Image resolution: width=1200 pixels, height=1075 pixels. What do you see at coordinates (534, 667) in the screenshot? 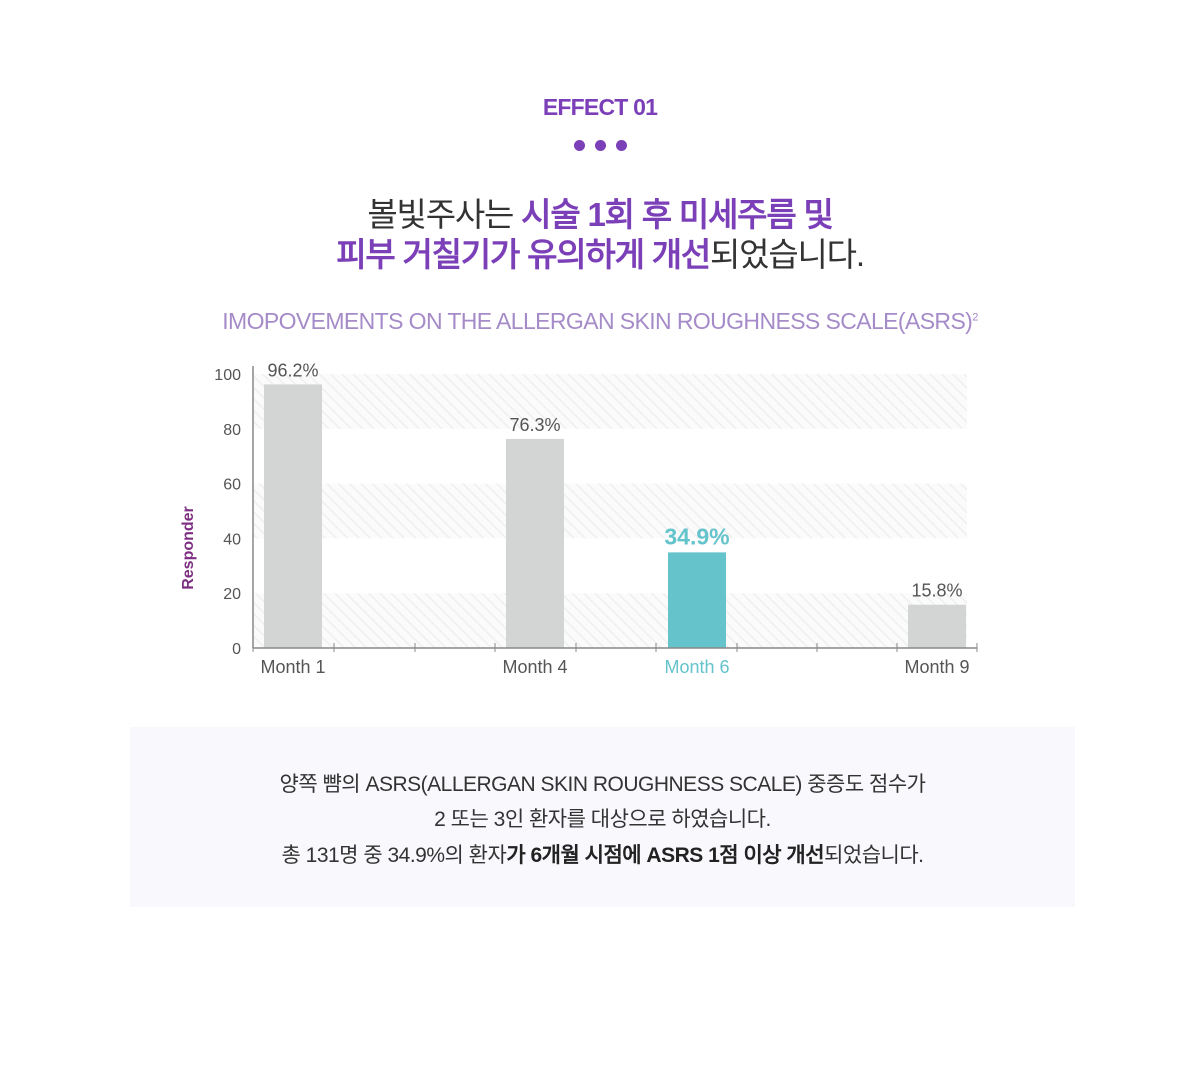
I see `x-category-label: Month 4` at bounding box center [534, 667].